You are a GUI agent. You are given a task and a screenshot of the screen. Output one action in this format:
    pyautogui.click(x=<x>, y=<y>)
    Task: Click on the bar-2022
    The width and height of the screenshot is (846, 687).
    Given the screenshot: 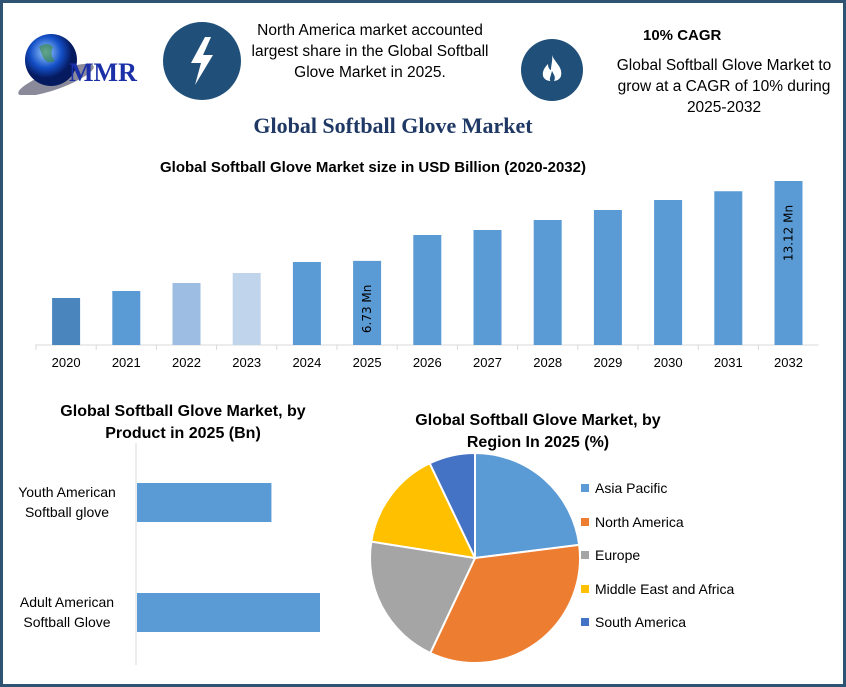 What is the action you would take?
    pyautogui.click(x=186, y=314)
    